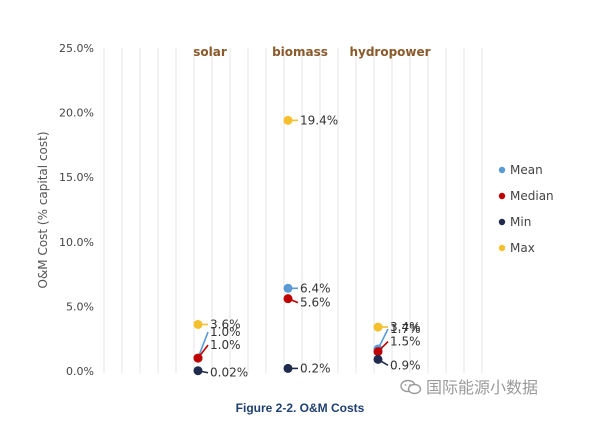 This screenshot has height=442, width=600. Describe the element at coordinates (522, 248) in the screenshot. I see `legend-label: Max` at that location.